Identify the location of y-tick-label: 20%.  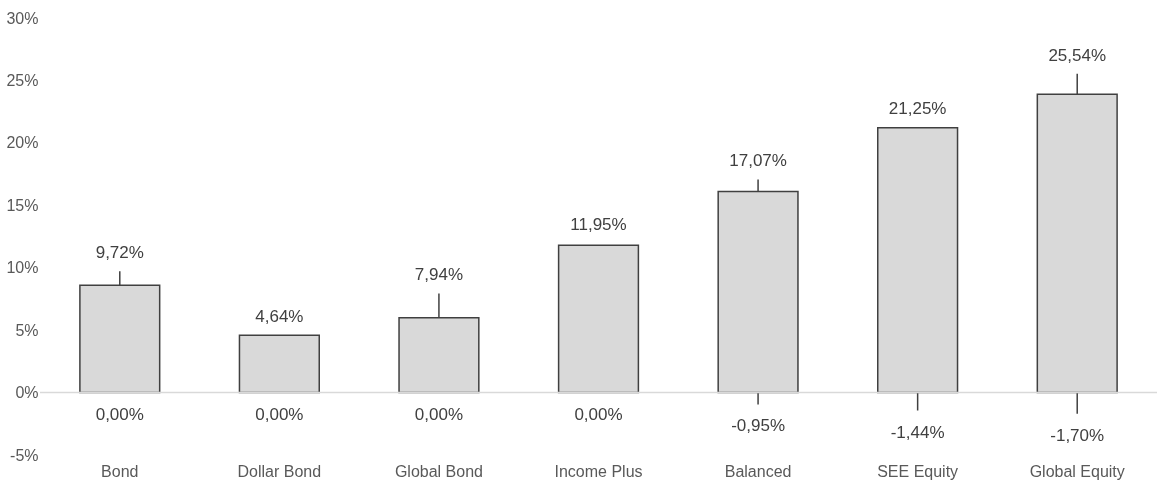
(22, 143).